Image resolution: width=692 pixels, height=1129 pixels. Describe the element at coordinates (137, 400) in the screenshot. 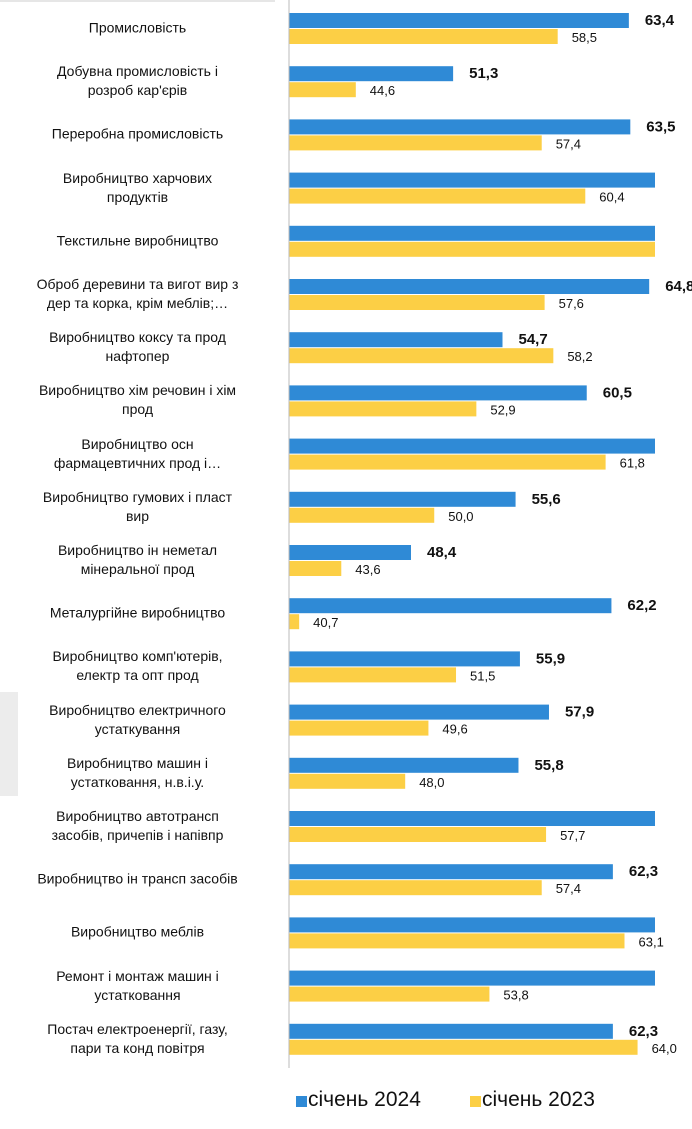

I see `category-label: Виробництво хім речовин і хім прод` at that location.